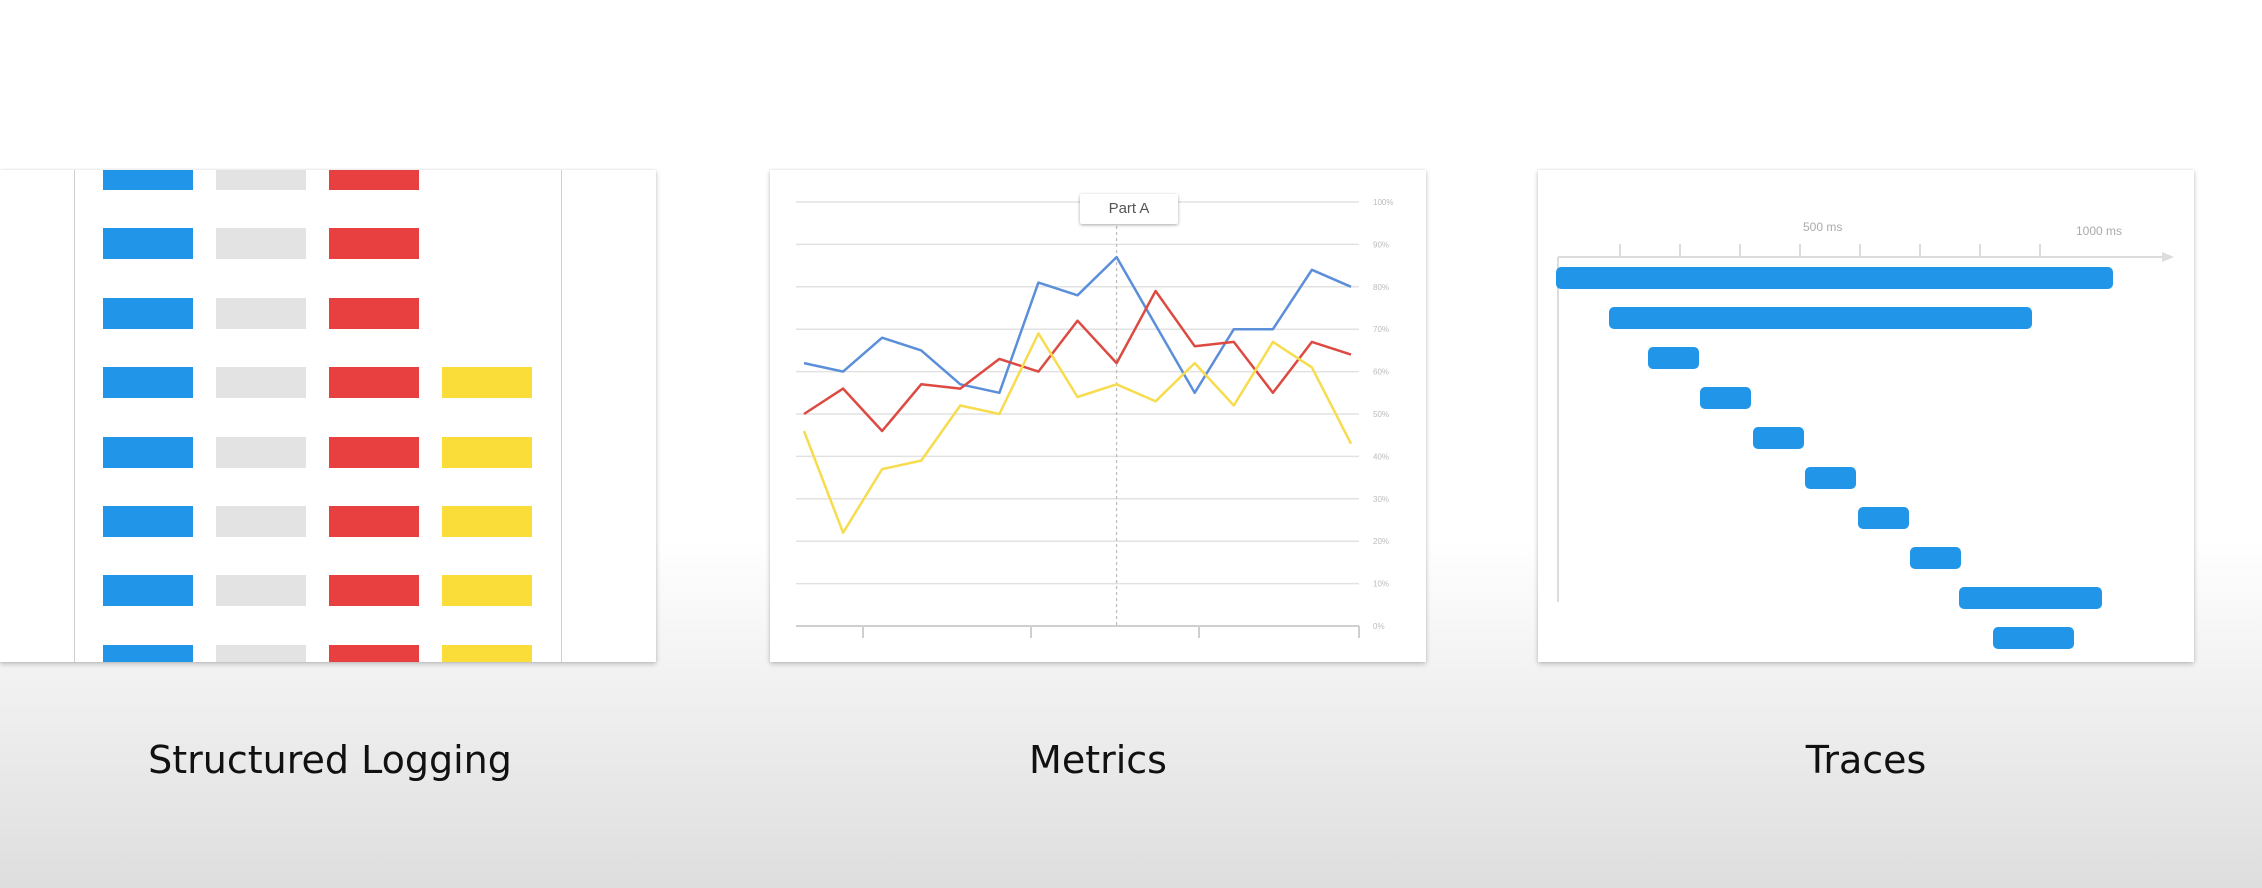 The width and height of the screenshot is (2262, 888). I want to click on y-tick-label: 30%, so click(1381, 499).